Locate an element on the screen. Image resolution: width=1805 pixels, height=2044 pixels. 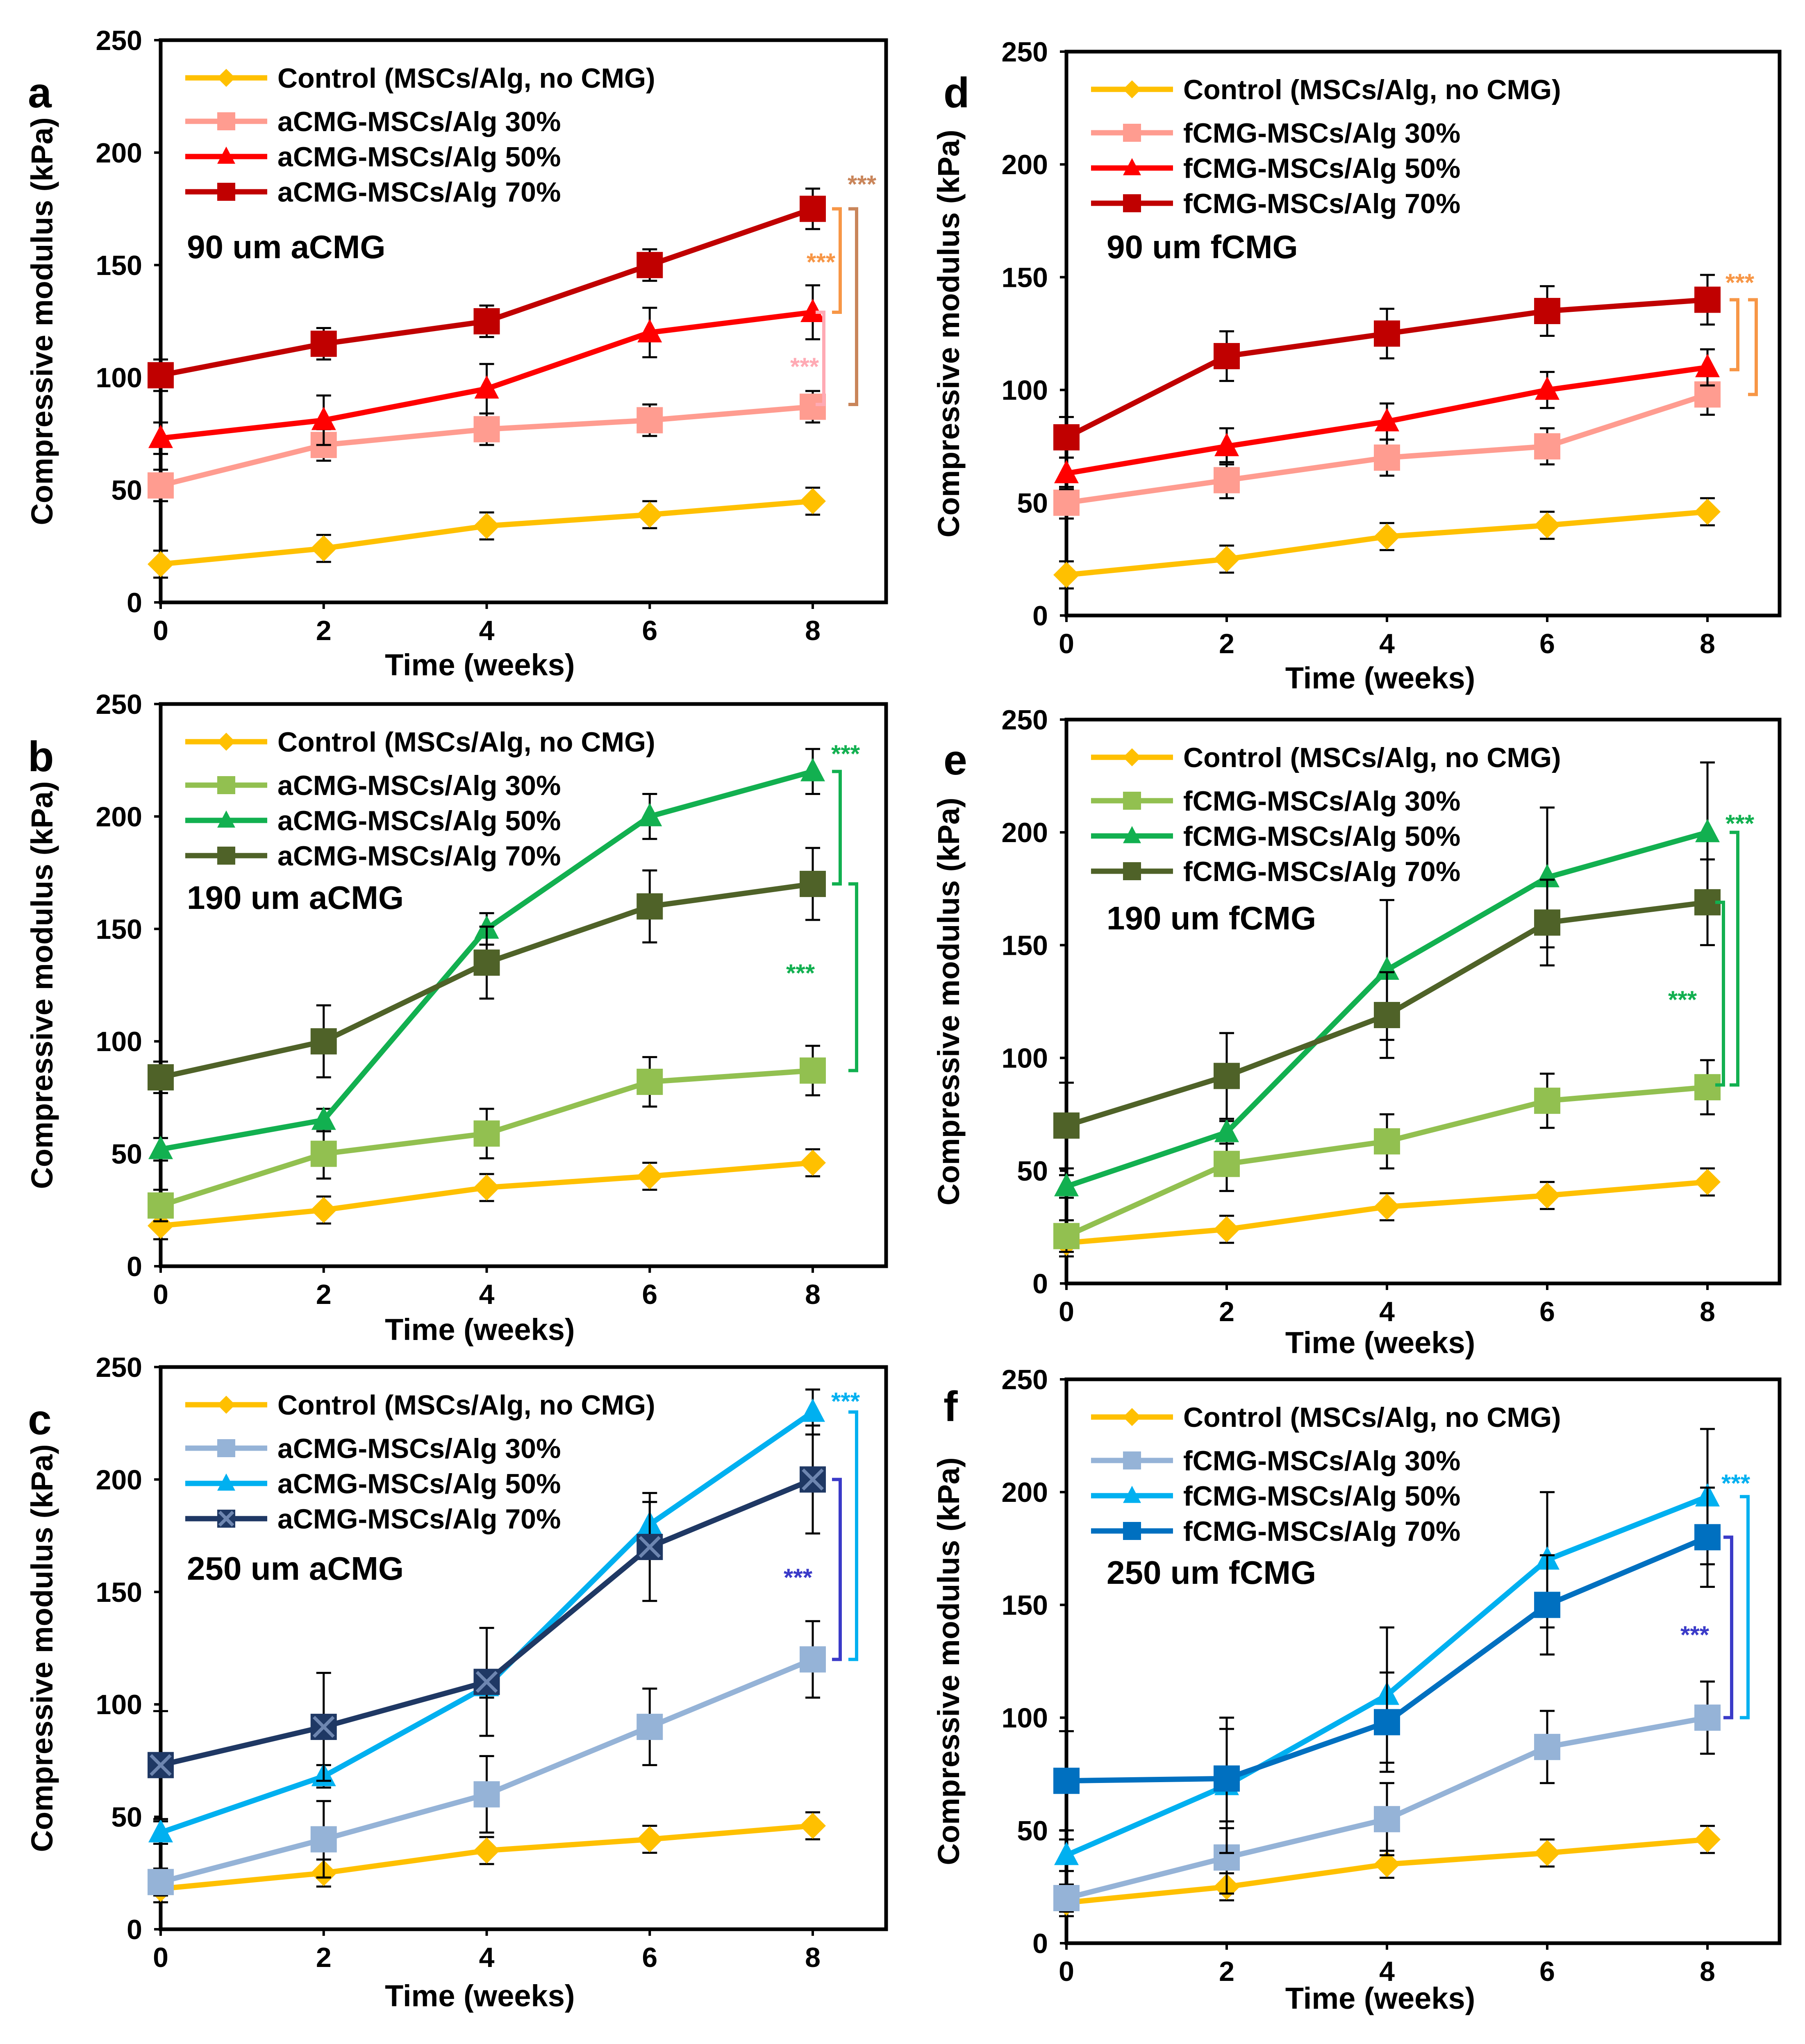
panel-annotation: 90 um aCMG is located at coordinates (286, 247).